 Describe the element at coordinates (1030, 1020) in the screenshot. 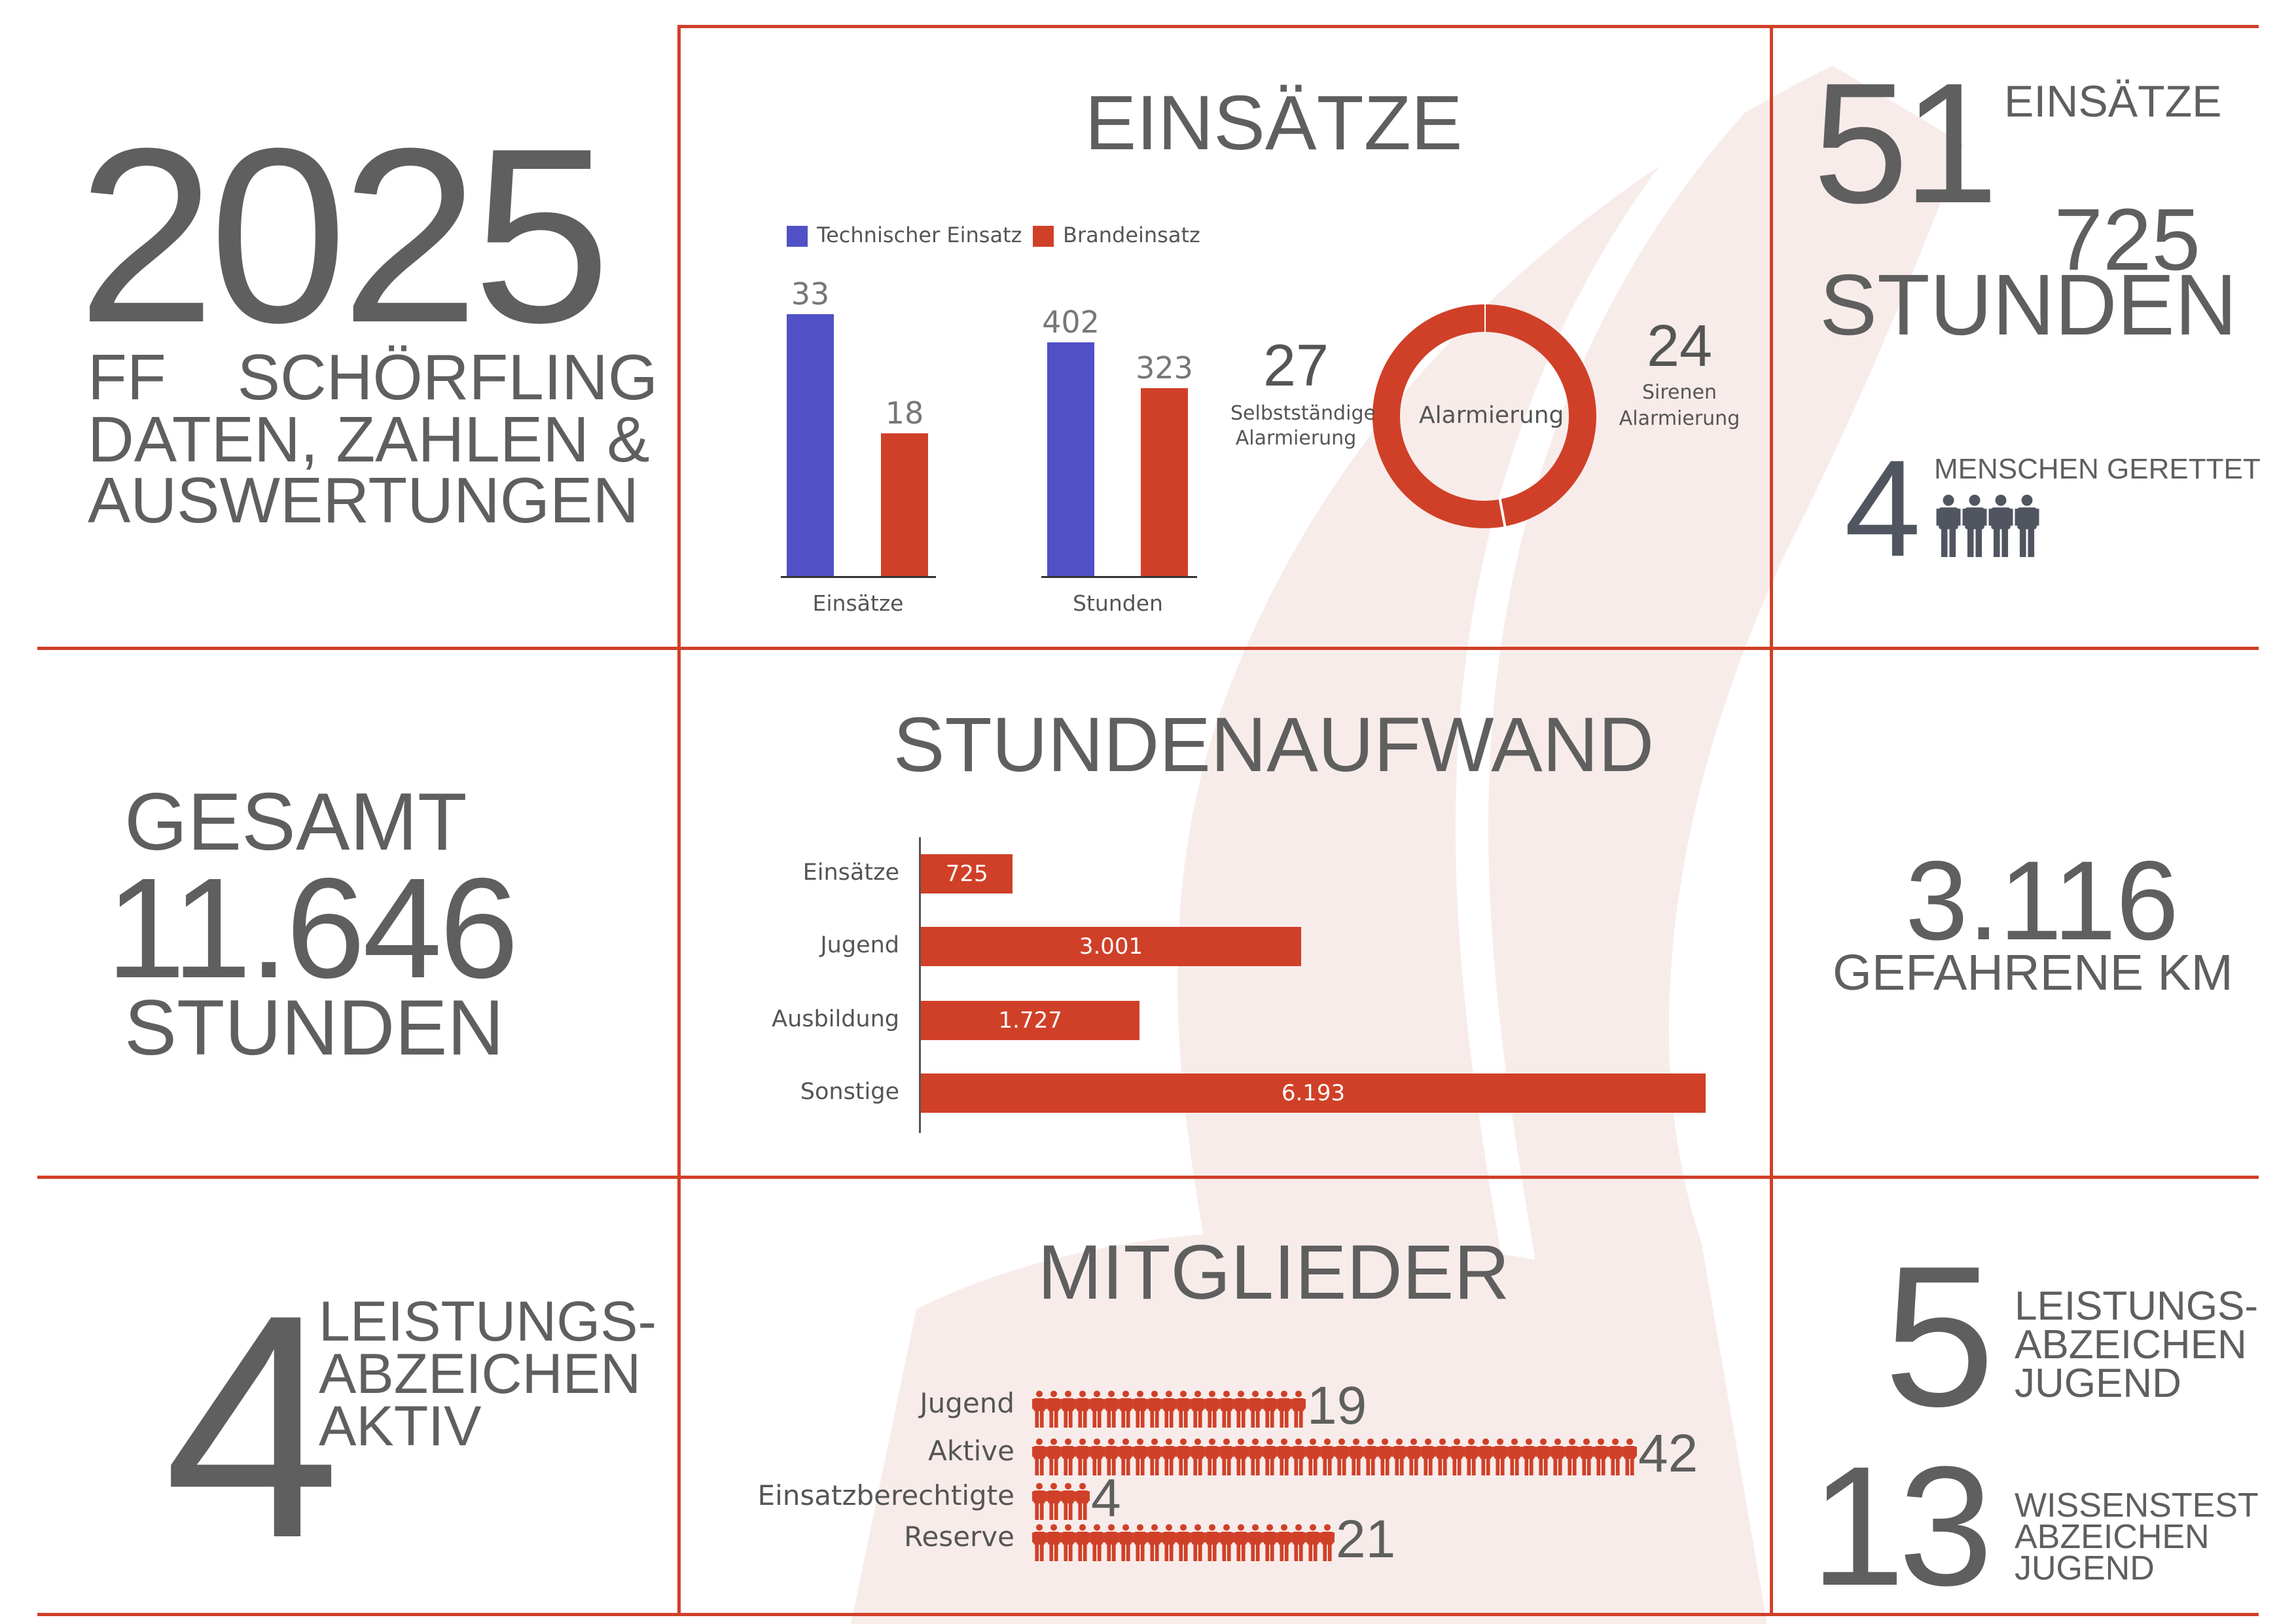

I see `bar-ausbildung: 1.727` at that location.